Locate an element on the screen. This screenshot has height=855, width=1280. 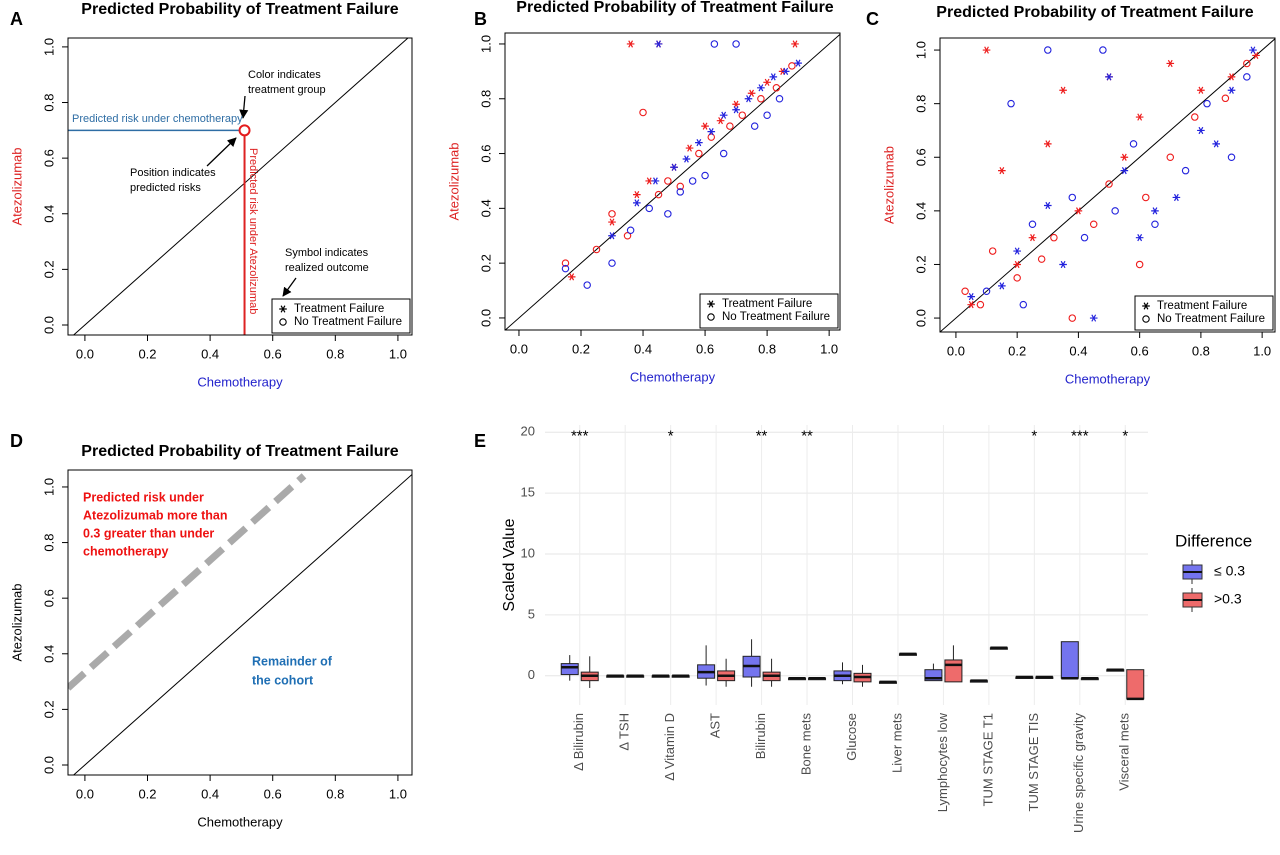
diagonal is located at coordinates (241, 186).